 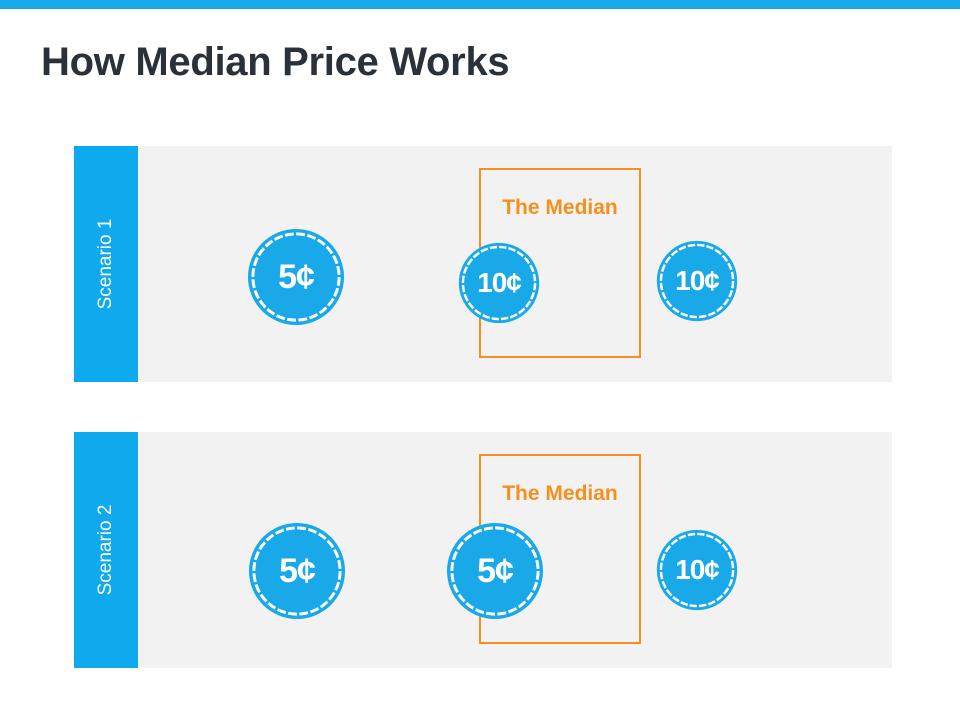 I want to click on scenario-2-label: Scenario 2, so click(x=105, y=550).